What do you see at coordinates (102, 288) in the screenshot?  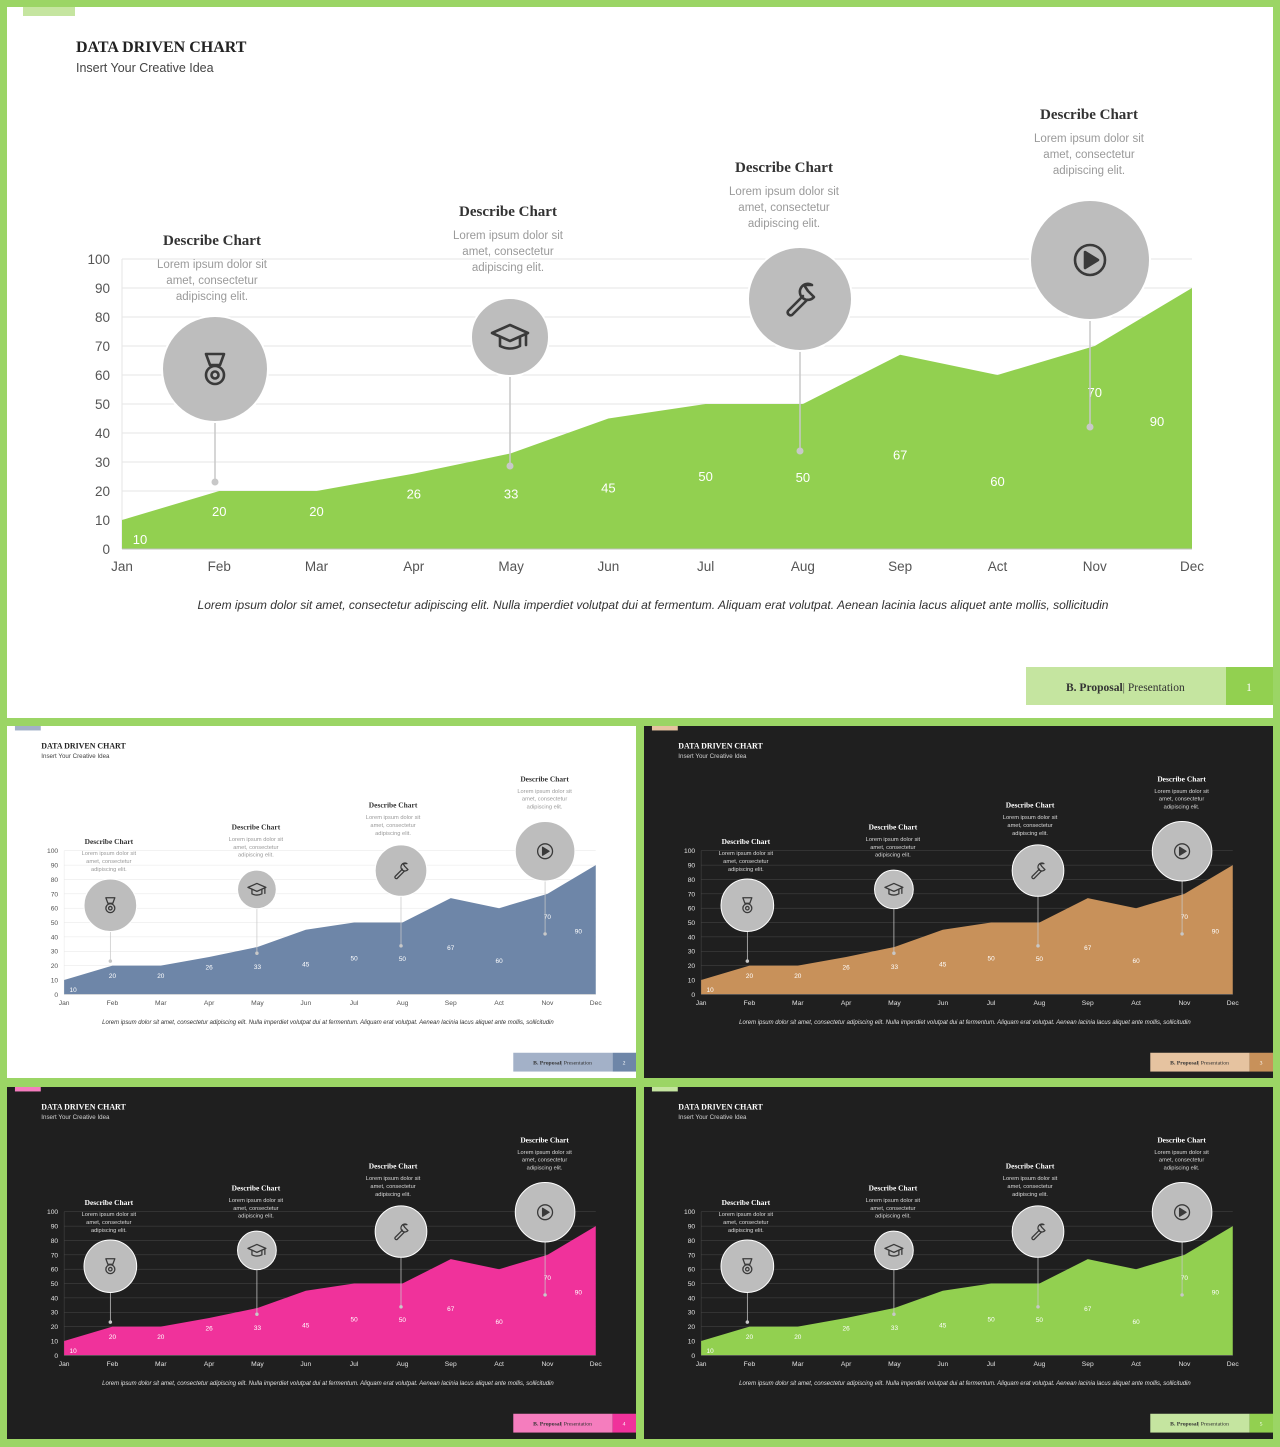 I see `y-tick-label: 90` at bounding box center [102, 288].